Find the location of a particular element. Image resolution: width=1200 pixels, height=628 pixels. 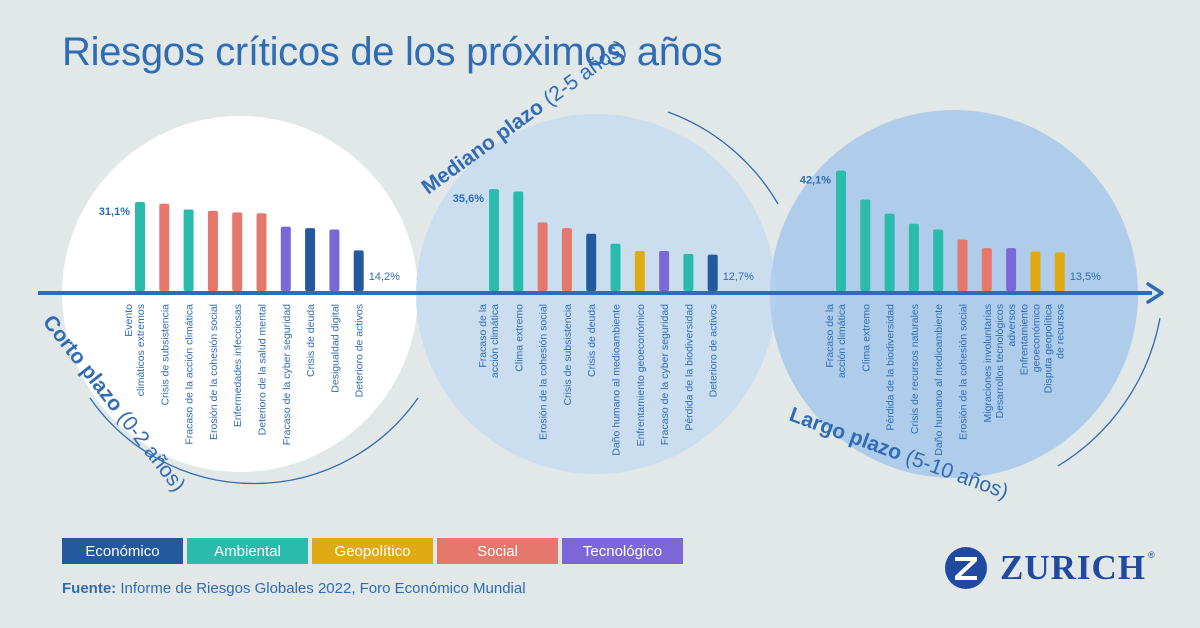

category-label: Eventoclimáticos extremos is located at coordinates (135, 350).